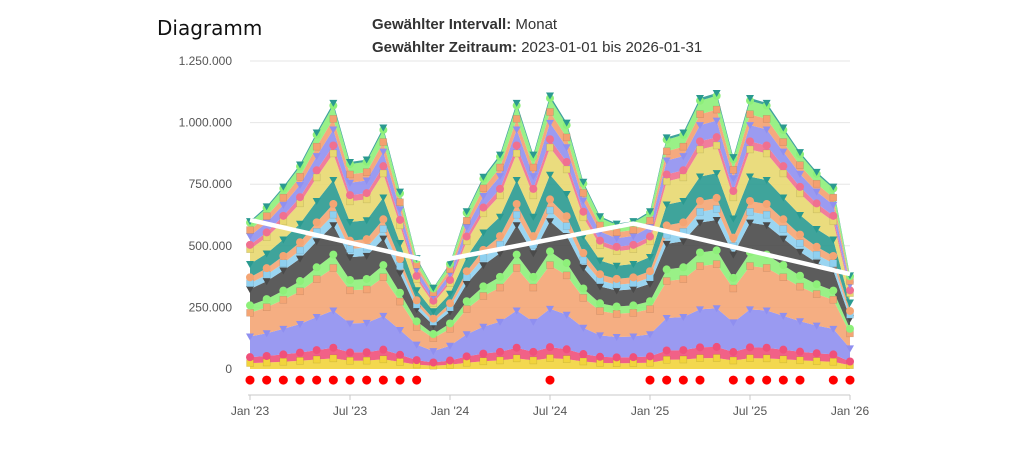  What do you see at coordinates (612, 47) in the screenshot?
I see `range-value: 2023-01-01 bis 2026-01-31` at bounding box center [612, 47].